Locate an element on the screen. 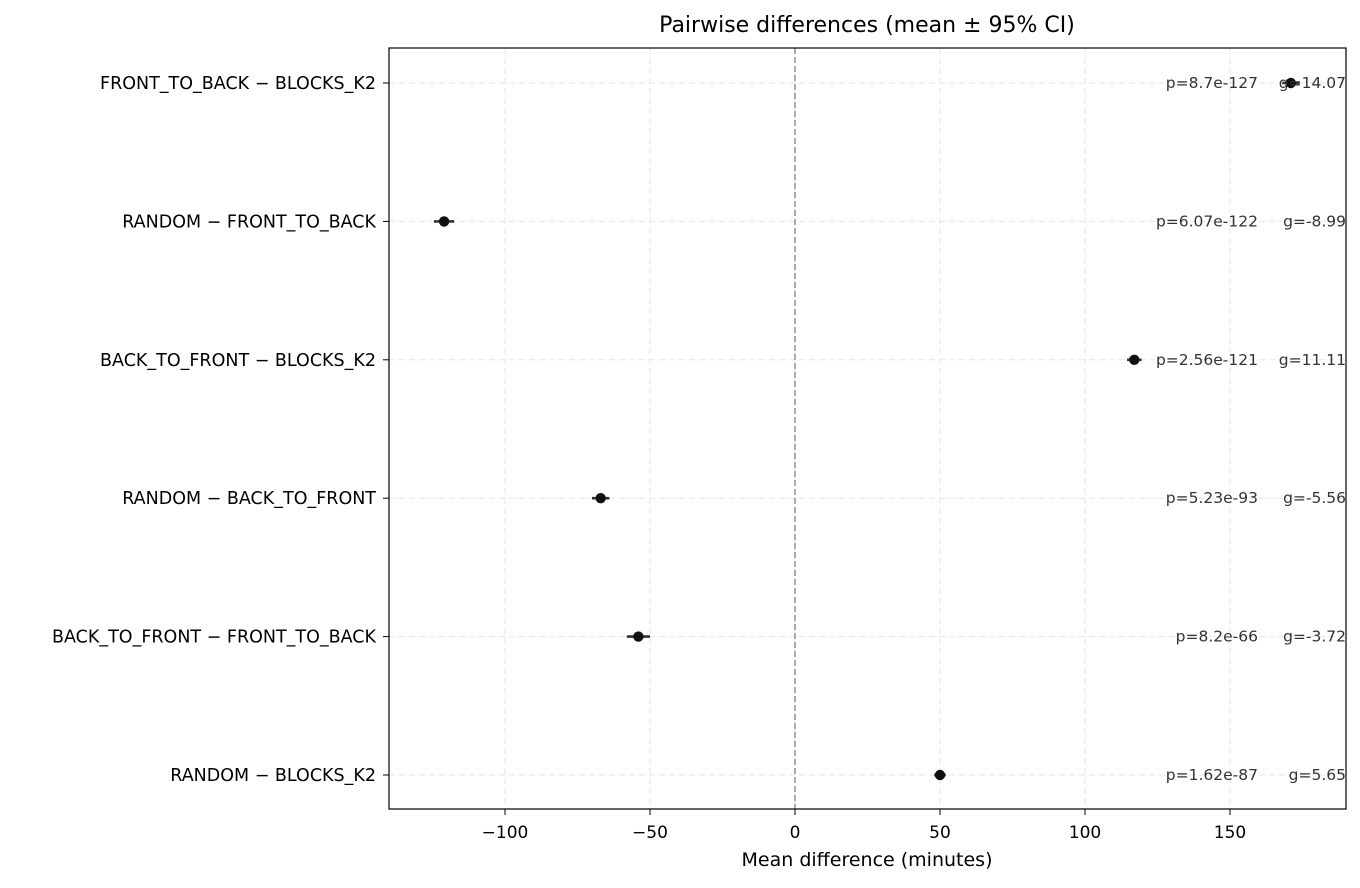 The image size is (1360, 888). y-tick-label: RANDOM − FRONT_TO_BACK is located at coordinates (249, 222).